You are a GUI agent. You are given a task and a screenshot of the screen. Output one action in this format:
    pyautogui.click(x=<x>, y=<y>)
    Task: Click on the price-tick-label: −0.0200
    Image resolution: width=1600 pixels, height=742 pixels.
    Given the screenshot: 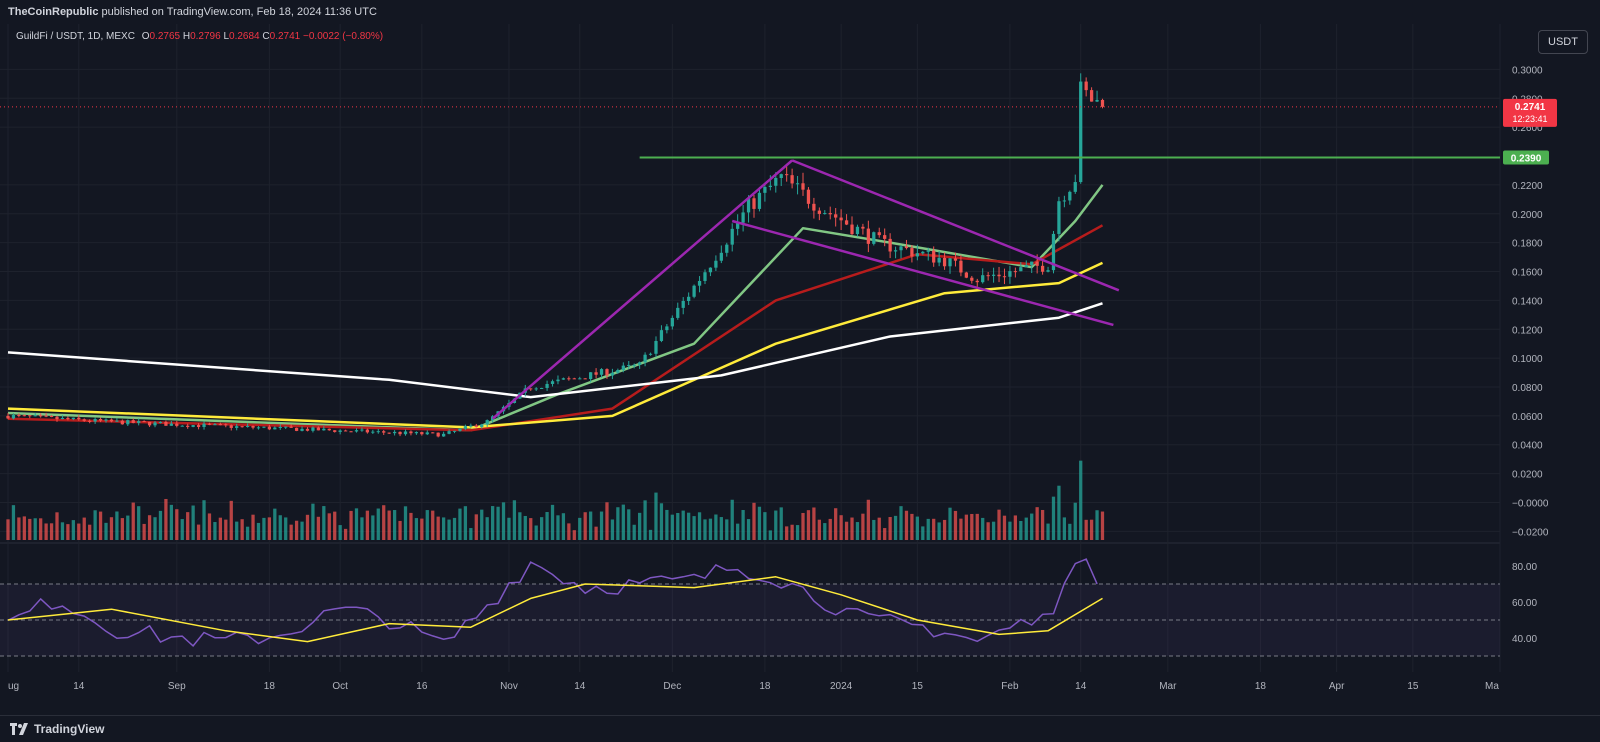 What is the action you would take?
    pyautogui.click(x=1530, y=532)
    